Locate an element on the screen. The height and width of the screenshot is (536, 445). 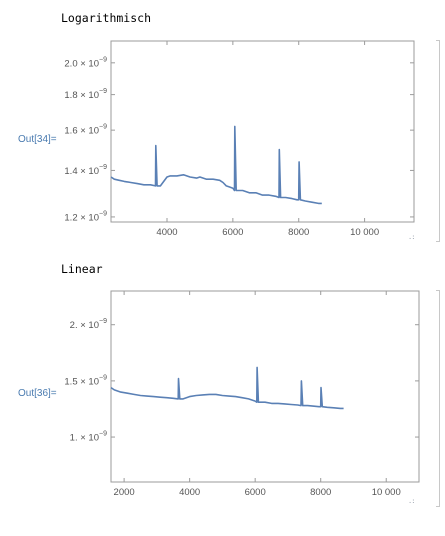
y-tick-mantissa: 1.5 is located at coordinates (70, 381).